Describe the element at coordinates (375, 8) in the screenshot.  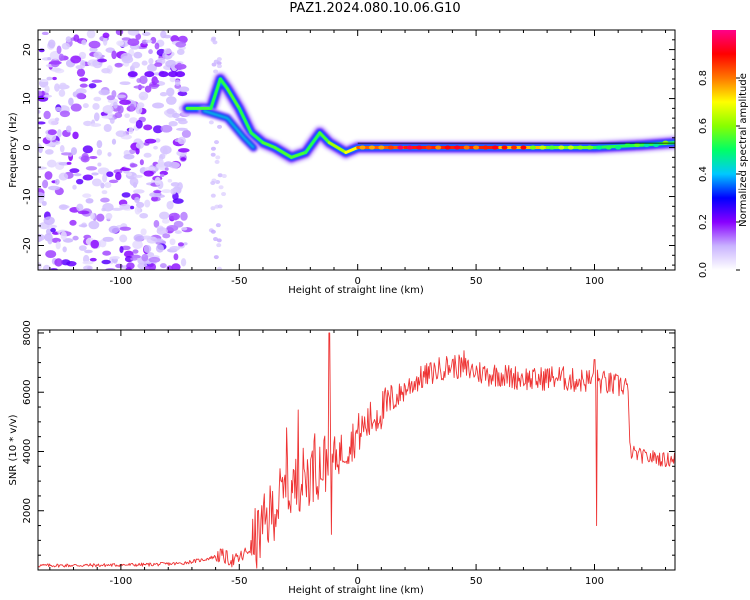
I see `figure-title: PAZ1.2024.080.10.06.G10` at that location.